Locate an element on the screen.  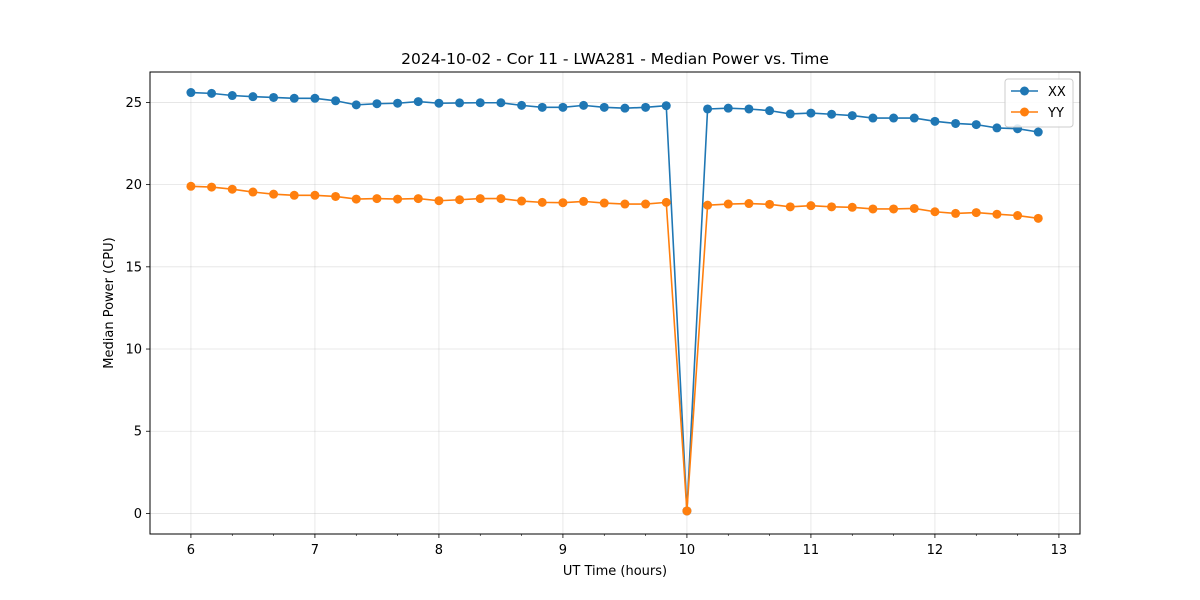
y-tick-label: 15 is located at coordinates (133, 267).